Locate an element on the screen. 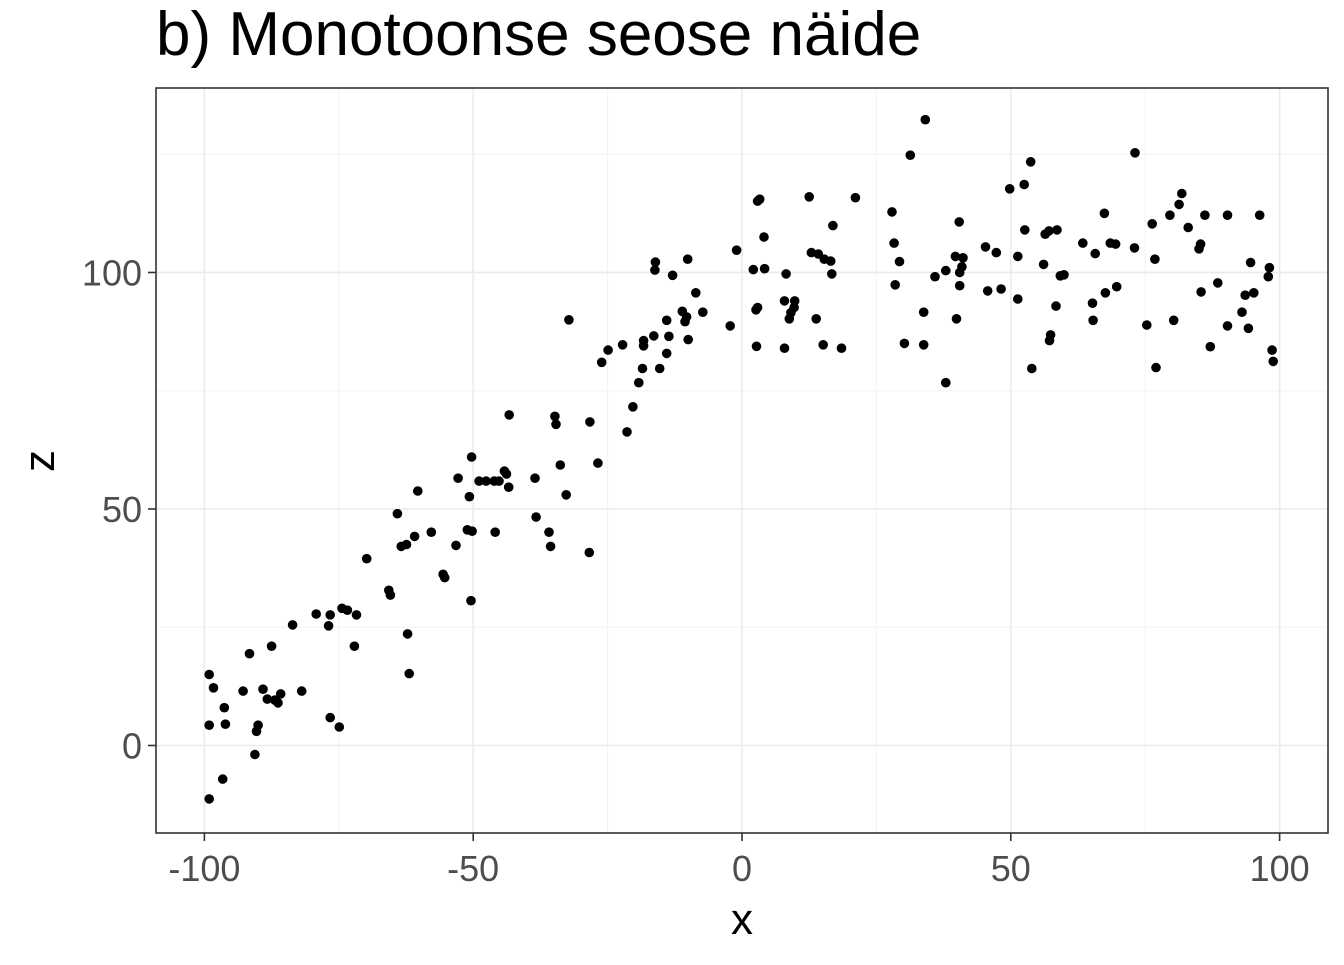  y-tick-label: 0 is located at coordinates (132, 745).